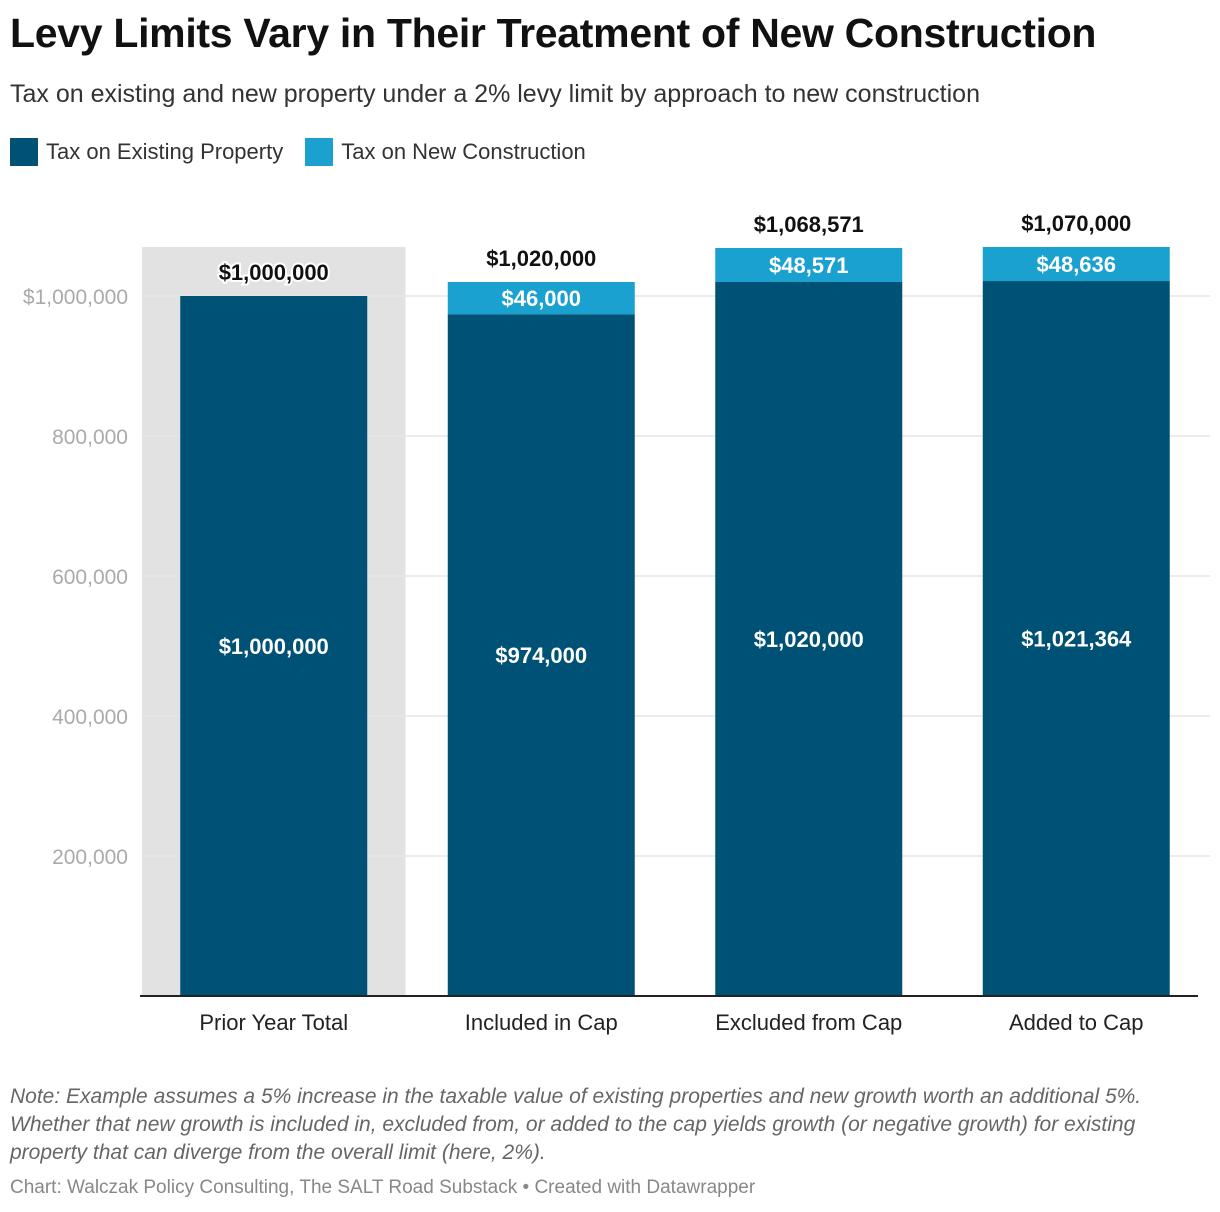 The image size is (1220, 1212). What do you see at coordinates (90, 717) in the screenshot?
I see `y-tick-label: 400,000` at bounding box center [90, 717].